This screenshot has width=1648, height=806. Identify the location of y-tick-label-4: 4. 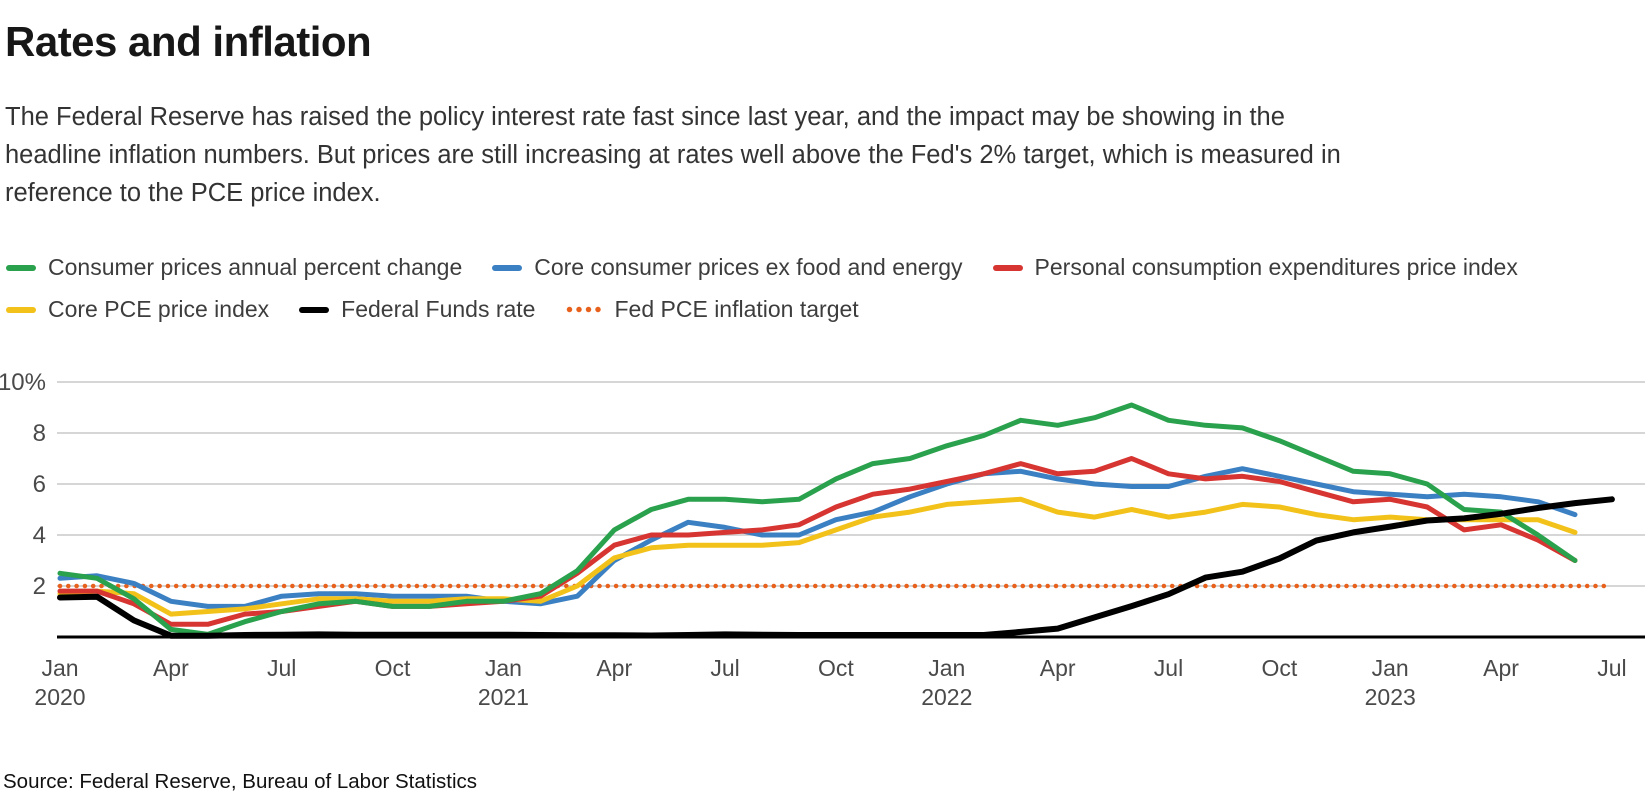
(39, 535).